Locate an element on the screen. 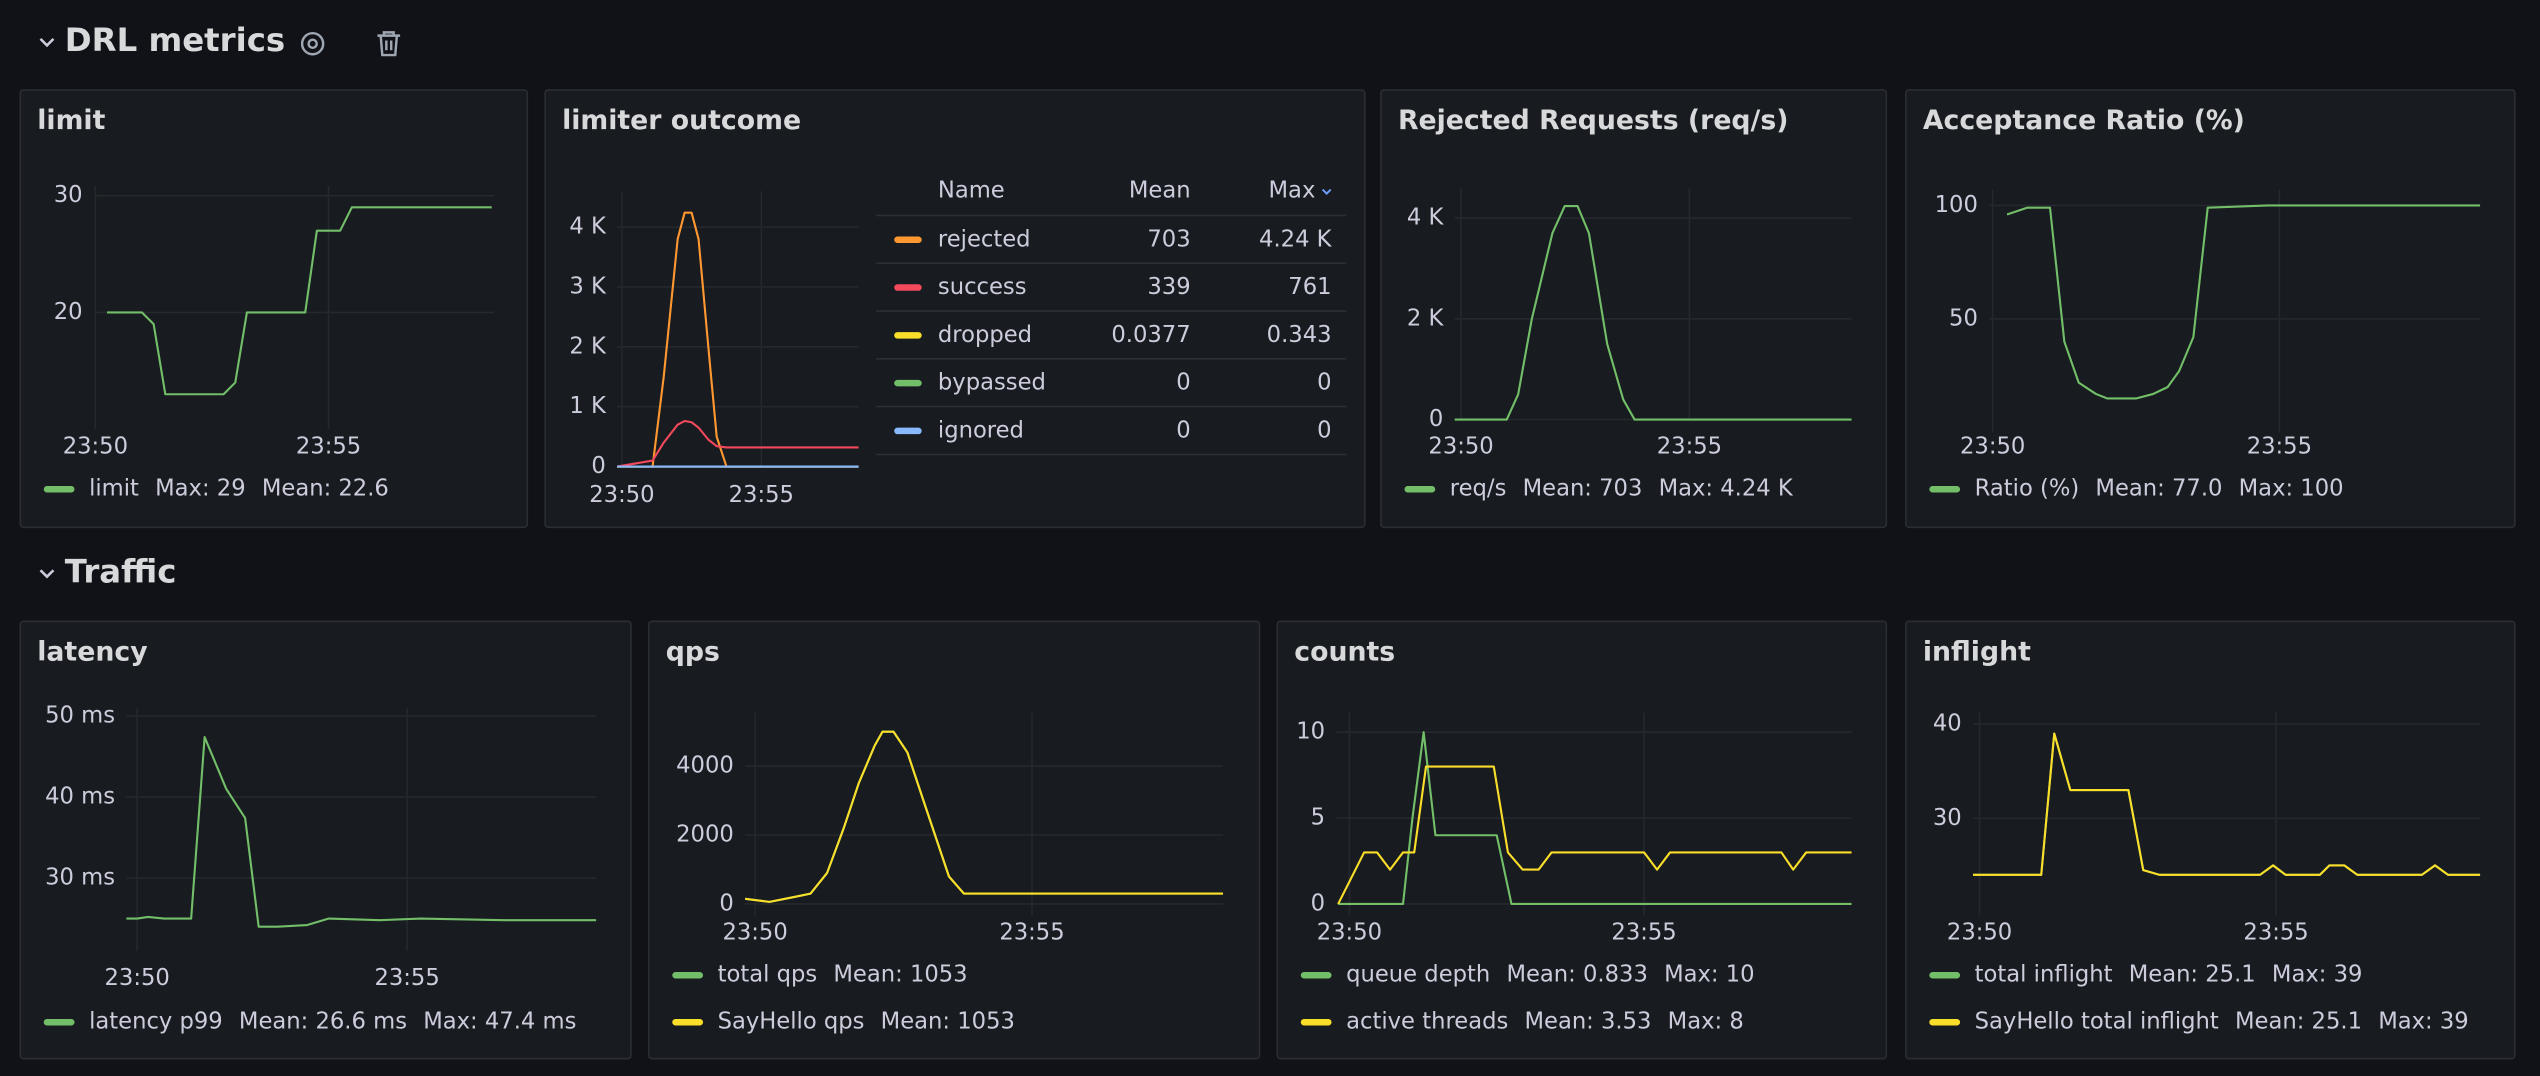  legend-header: Name is located at coordinates (971, 191).